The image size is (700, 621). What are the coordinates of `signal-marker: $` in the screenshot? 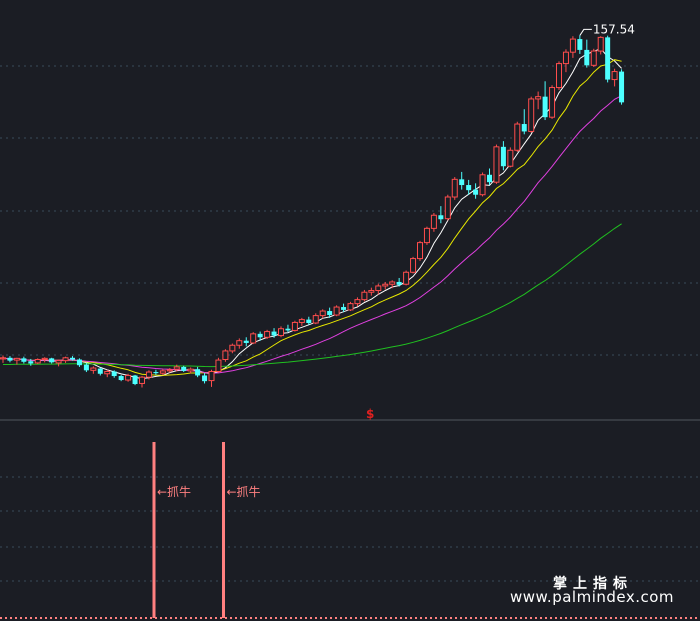 It's located at (370, 414).